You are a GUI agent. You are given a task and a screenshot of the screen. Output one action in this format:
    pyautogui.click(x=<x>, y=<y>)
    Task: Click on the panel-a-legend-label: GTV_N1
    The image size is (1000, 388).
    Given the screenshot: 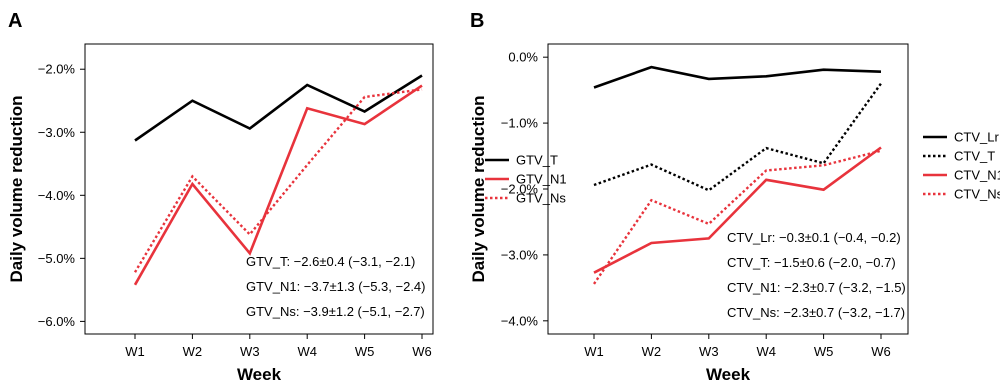 What is the action you would take?
    pyautogui.click(x=541, y=179)
    